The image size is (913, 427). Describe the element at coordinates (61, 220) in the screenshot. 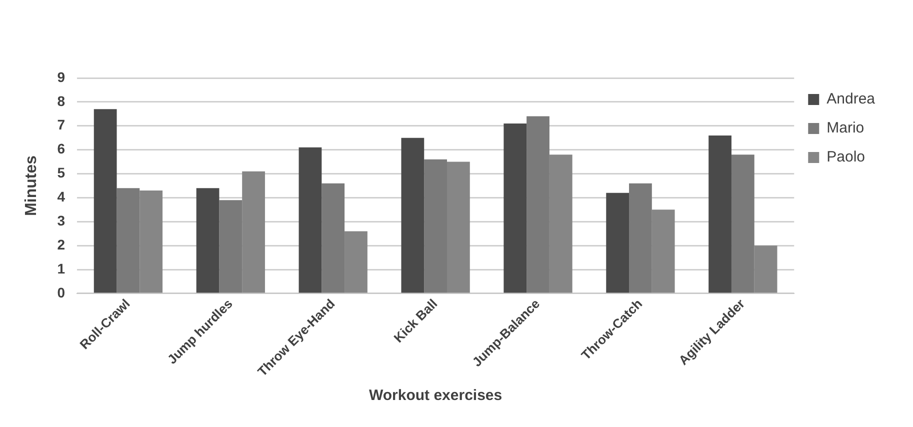

I see `y-tick-label: 3` at that location.